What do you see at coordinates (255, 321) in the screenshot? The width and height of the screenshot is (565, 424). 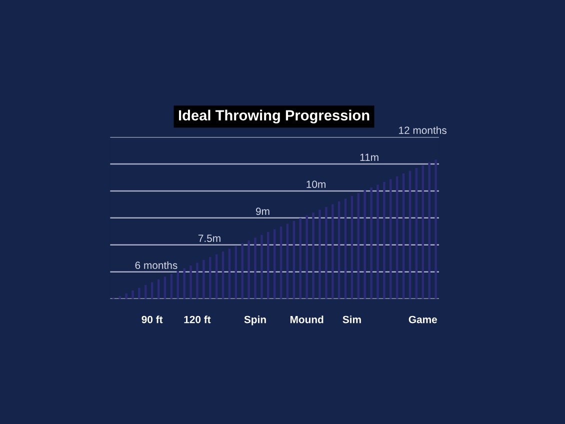 I see `x-tick-label: Spin` at bounding box center [255, 321].